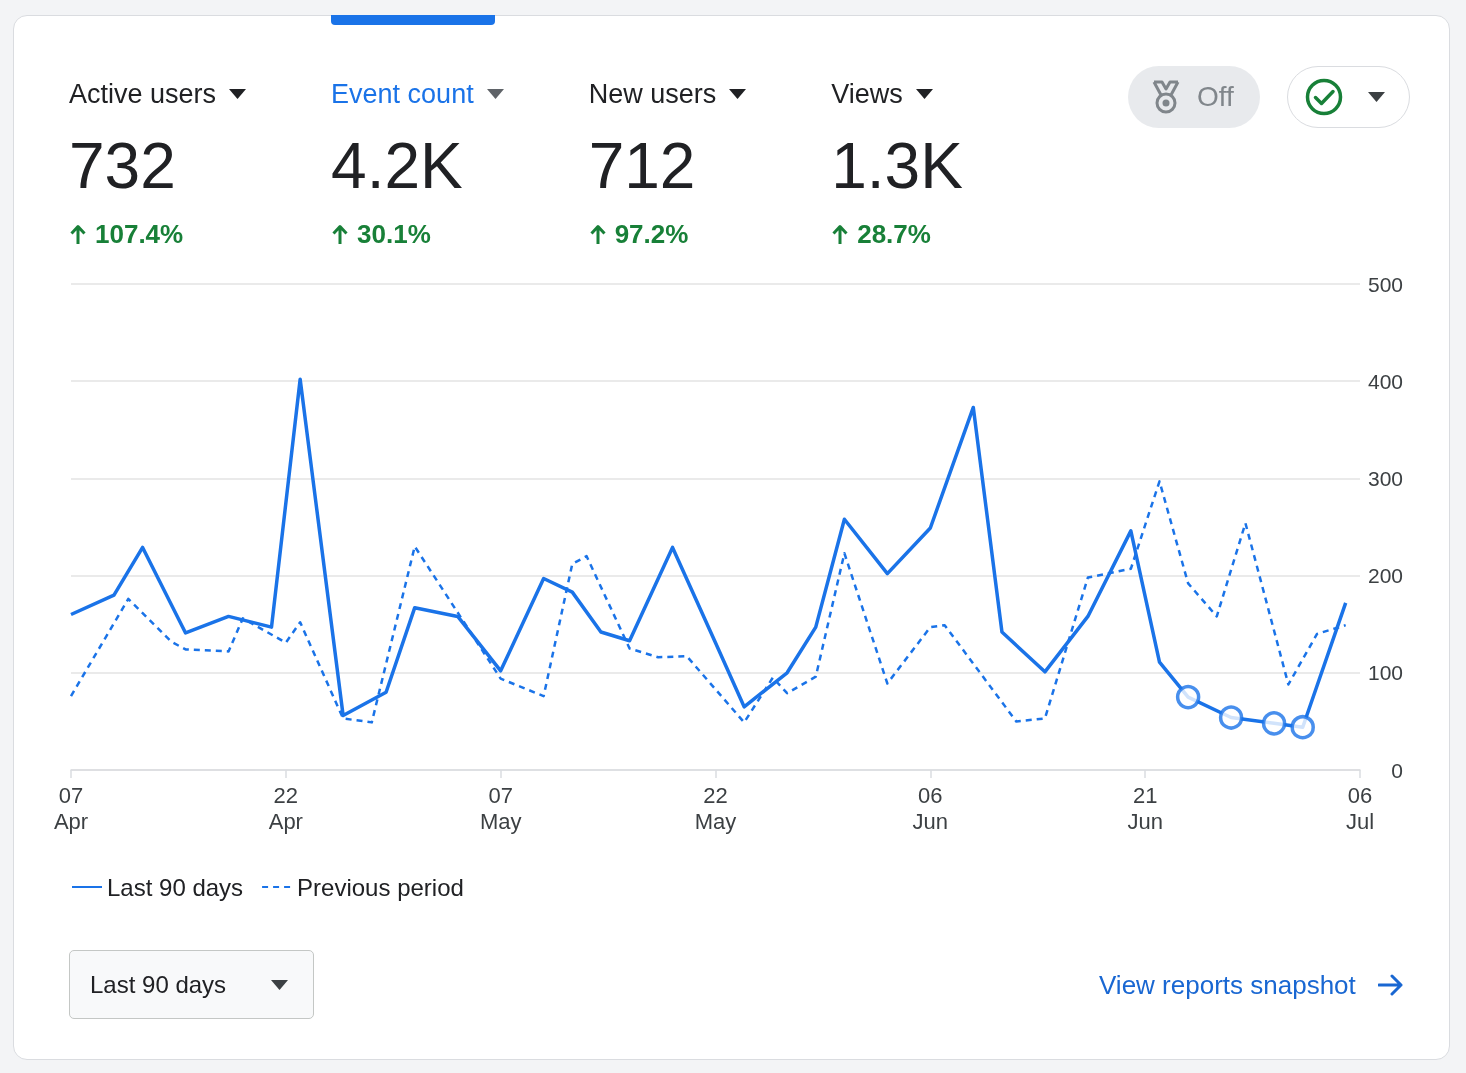  What do you see at coordinates (191, 984) in the screenshot?
I see `dropdown-button: Last 90 days` at bounding box center [191, 984].